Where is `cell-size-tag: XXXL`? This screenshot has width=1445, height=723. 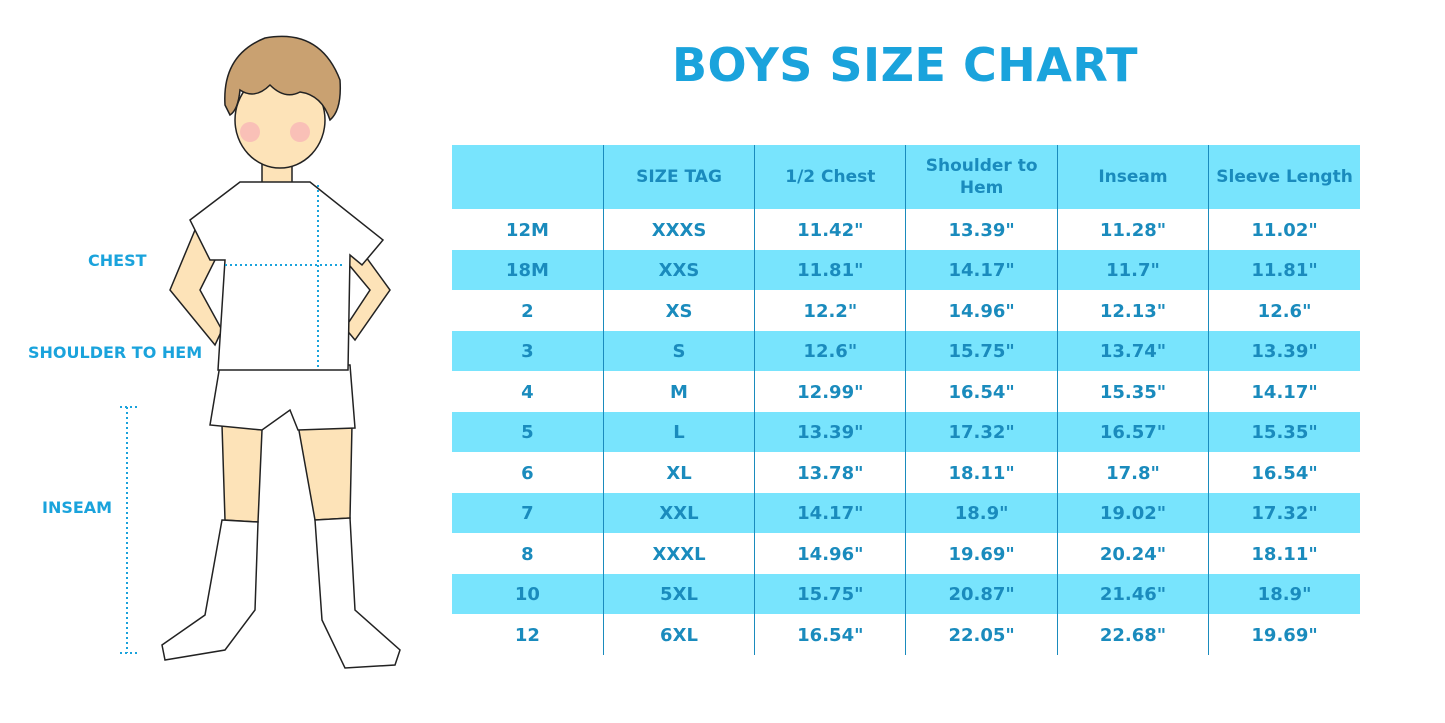 cell-size-tag: XXXL is located at coordinates (678, 553).